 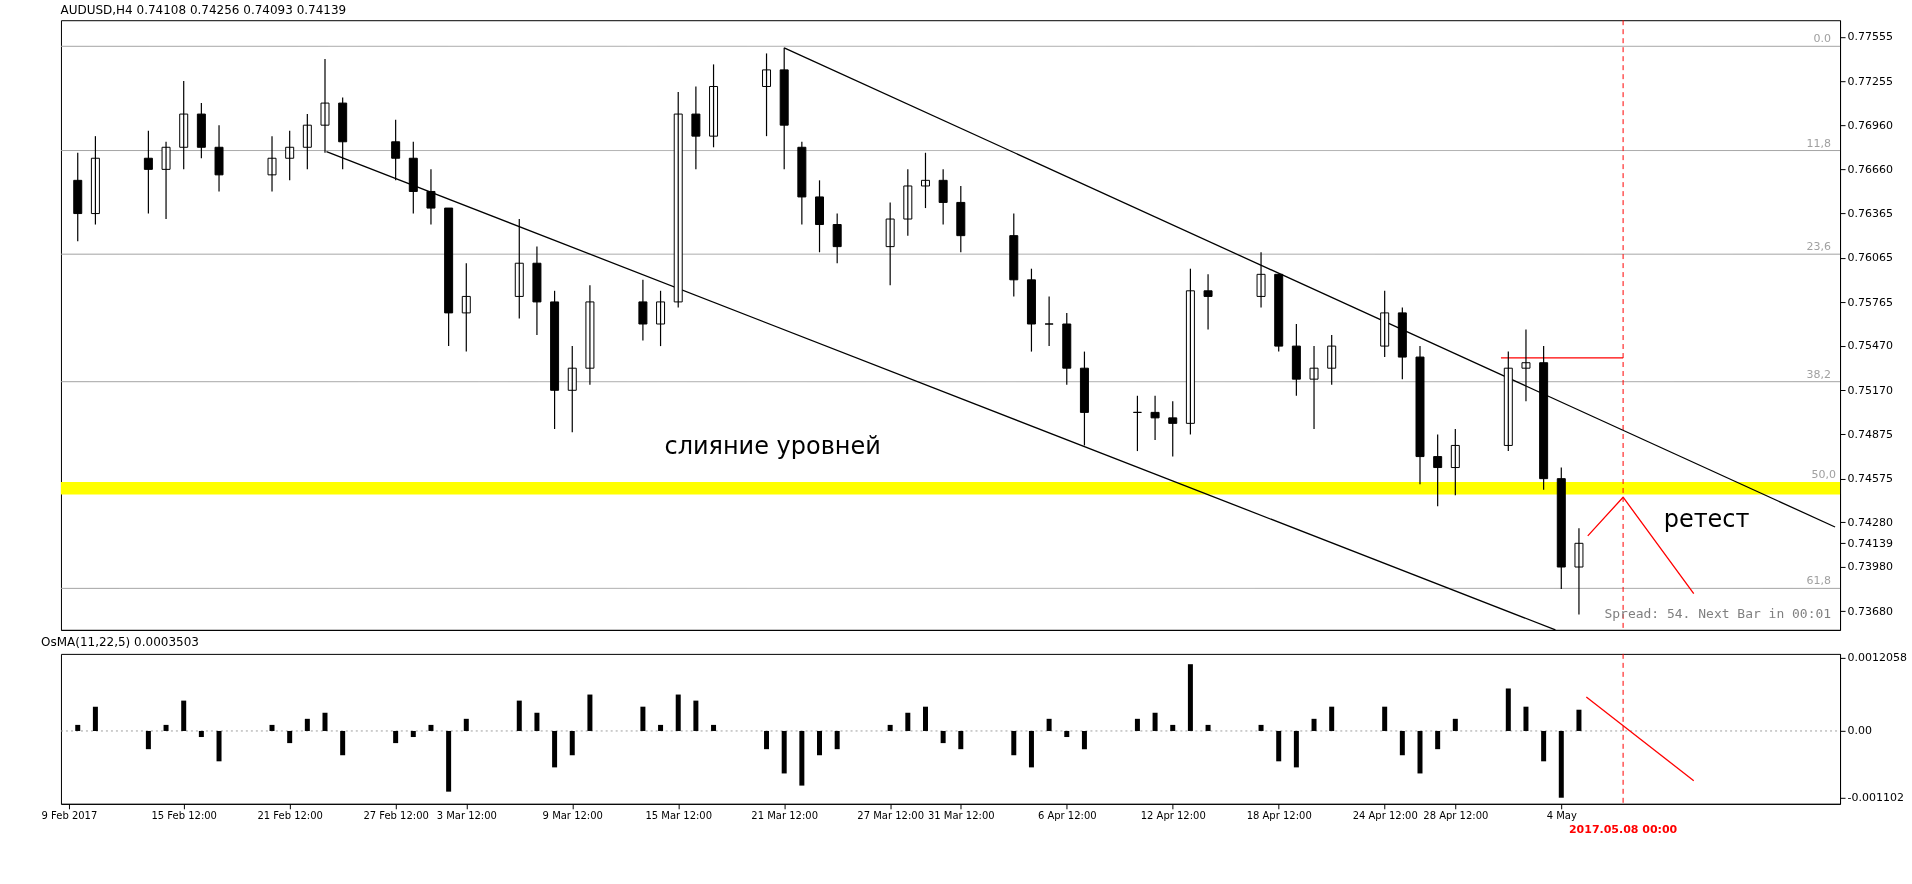 I want to click on annotation: 23,6, so click(x=1819, y=247).